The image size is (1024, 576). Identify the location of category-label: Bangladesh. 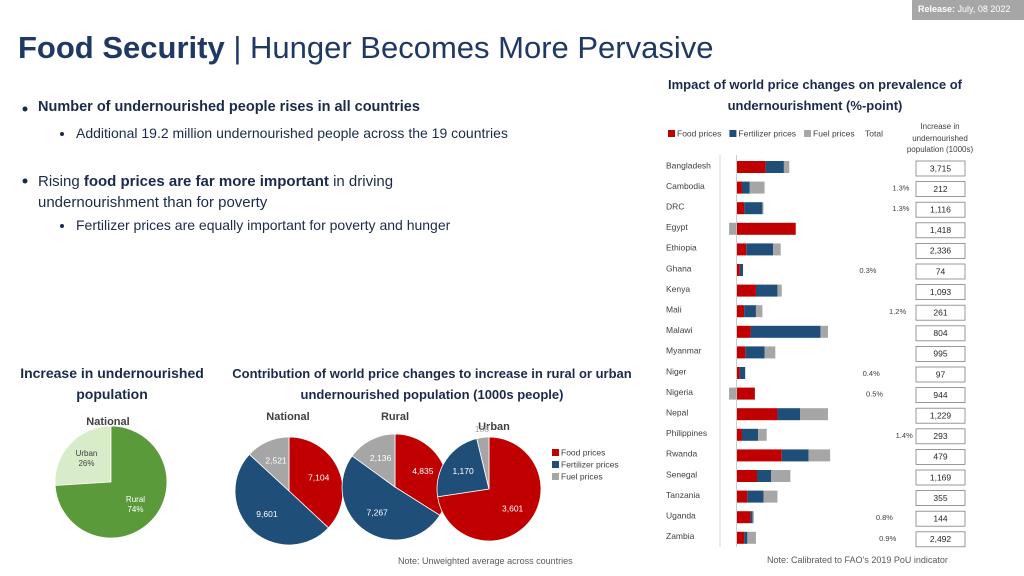
(688, 165).